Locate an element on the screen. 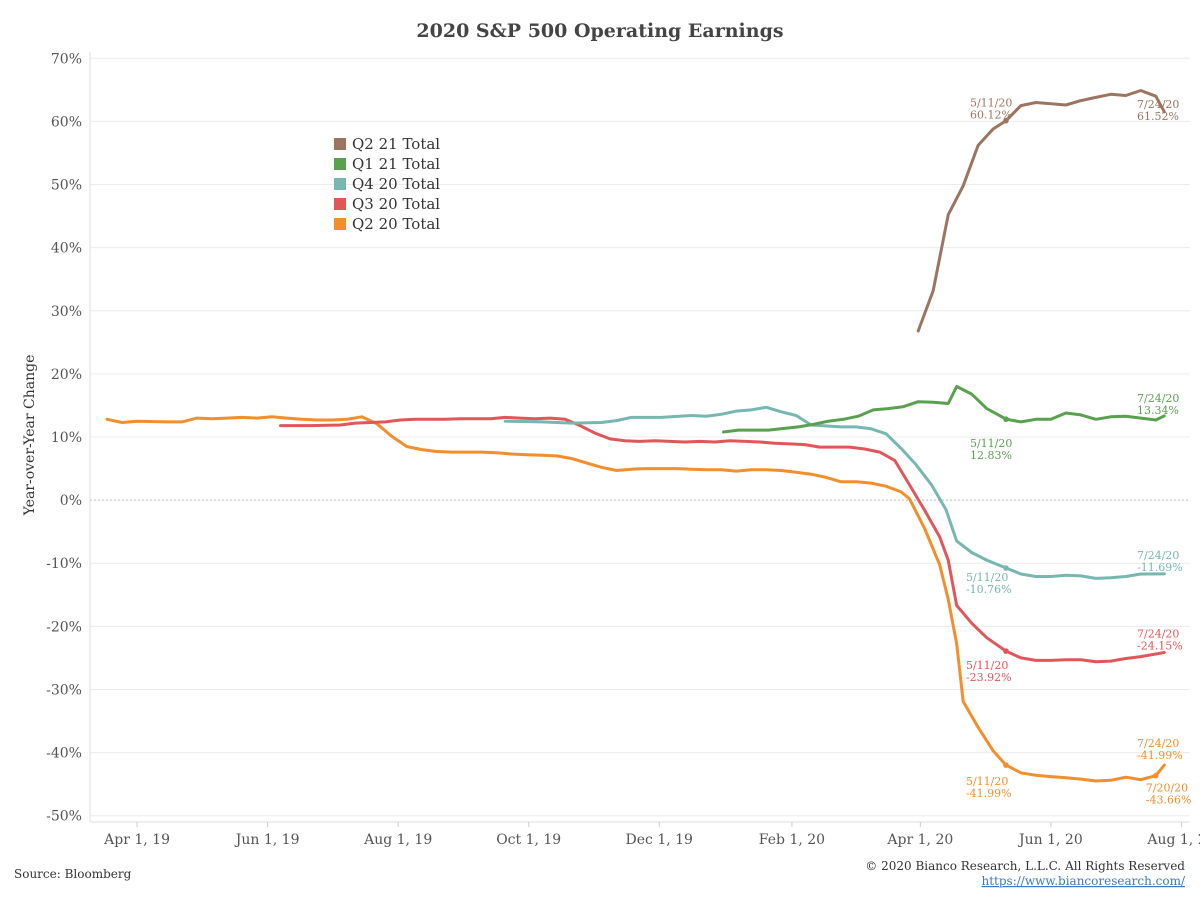  data-label-value: -24.15% is located at coordinates (1160, 646).